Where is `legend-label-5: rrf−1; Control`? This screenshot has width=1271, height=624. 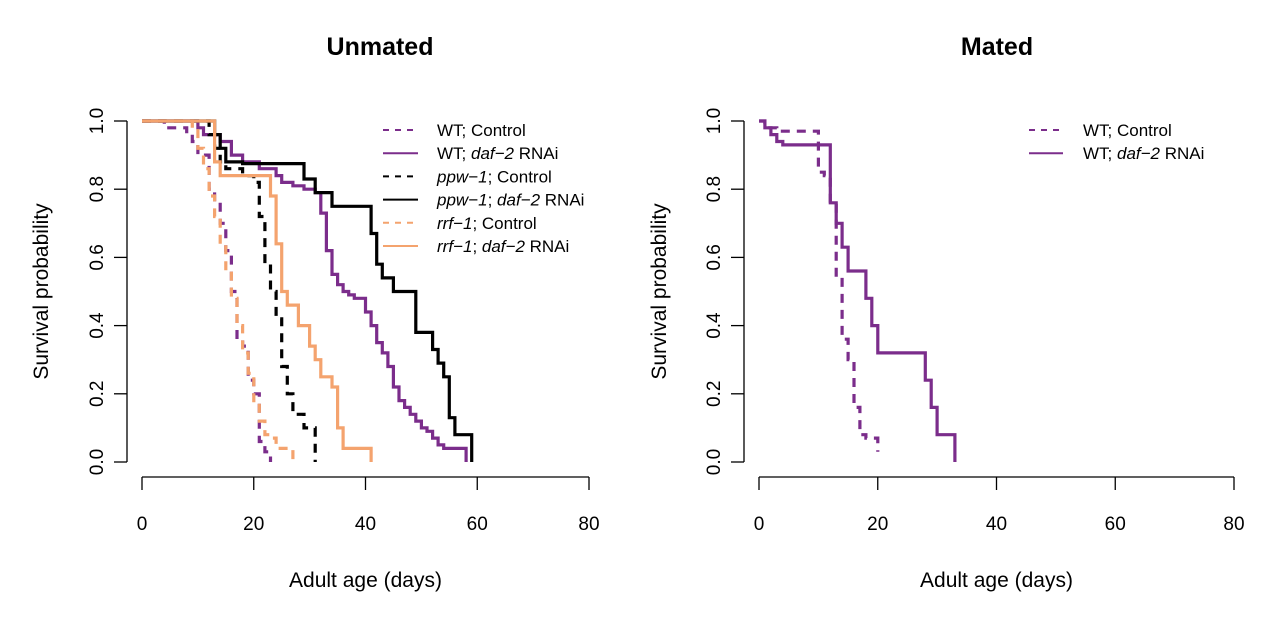
legend-label-5: rrf−1; Control is located at coordinates (487, 223).